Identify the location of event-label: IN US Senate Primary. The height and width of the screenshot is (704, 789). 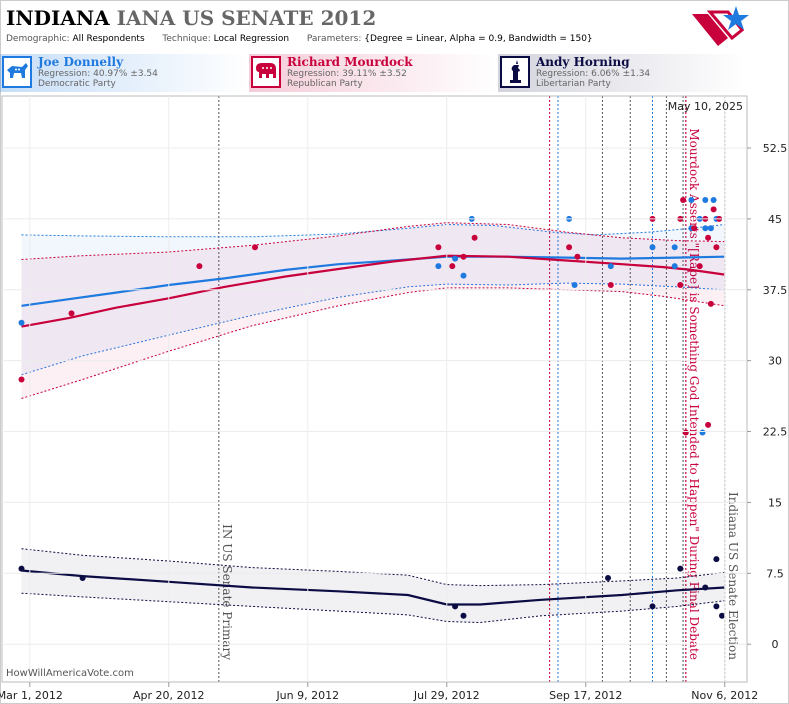
(227, 592).